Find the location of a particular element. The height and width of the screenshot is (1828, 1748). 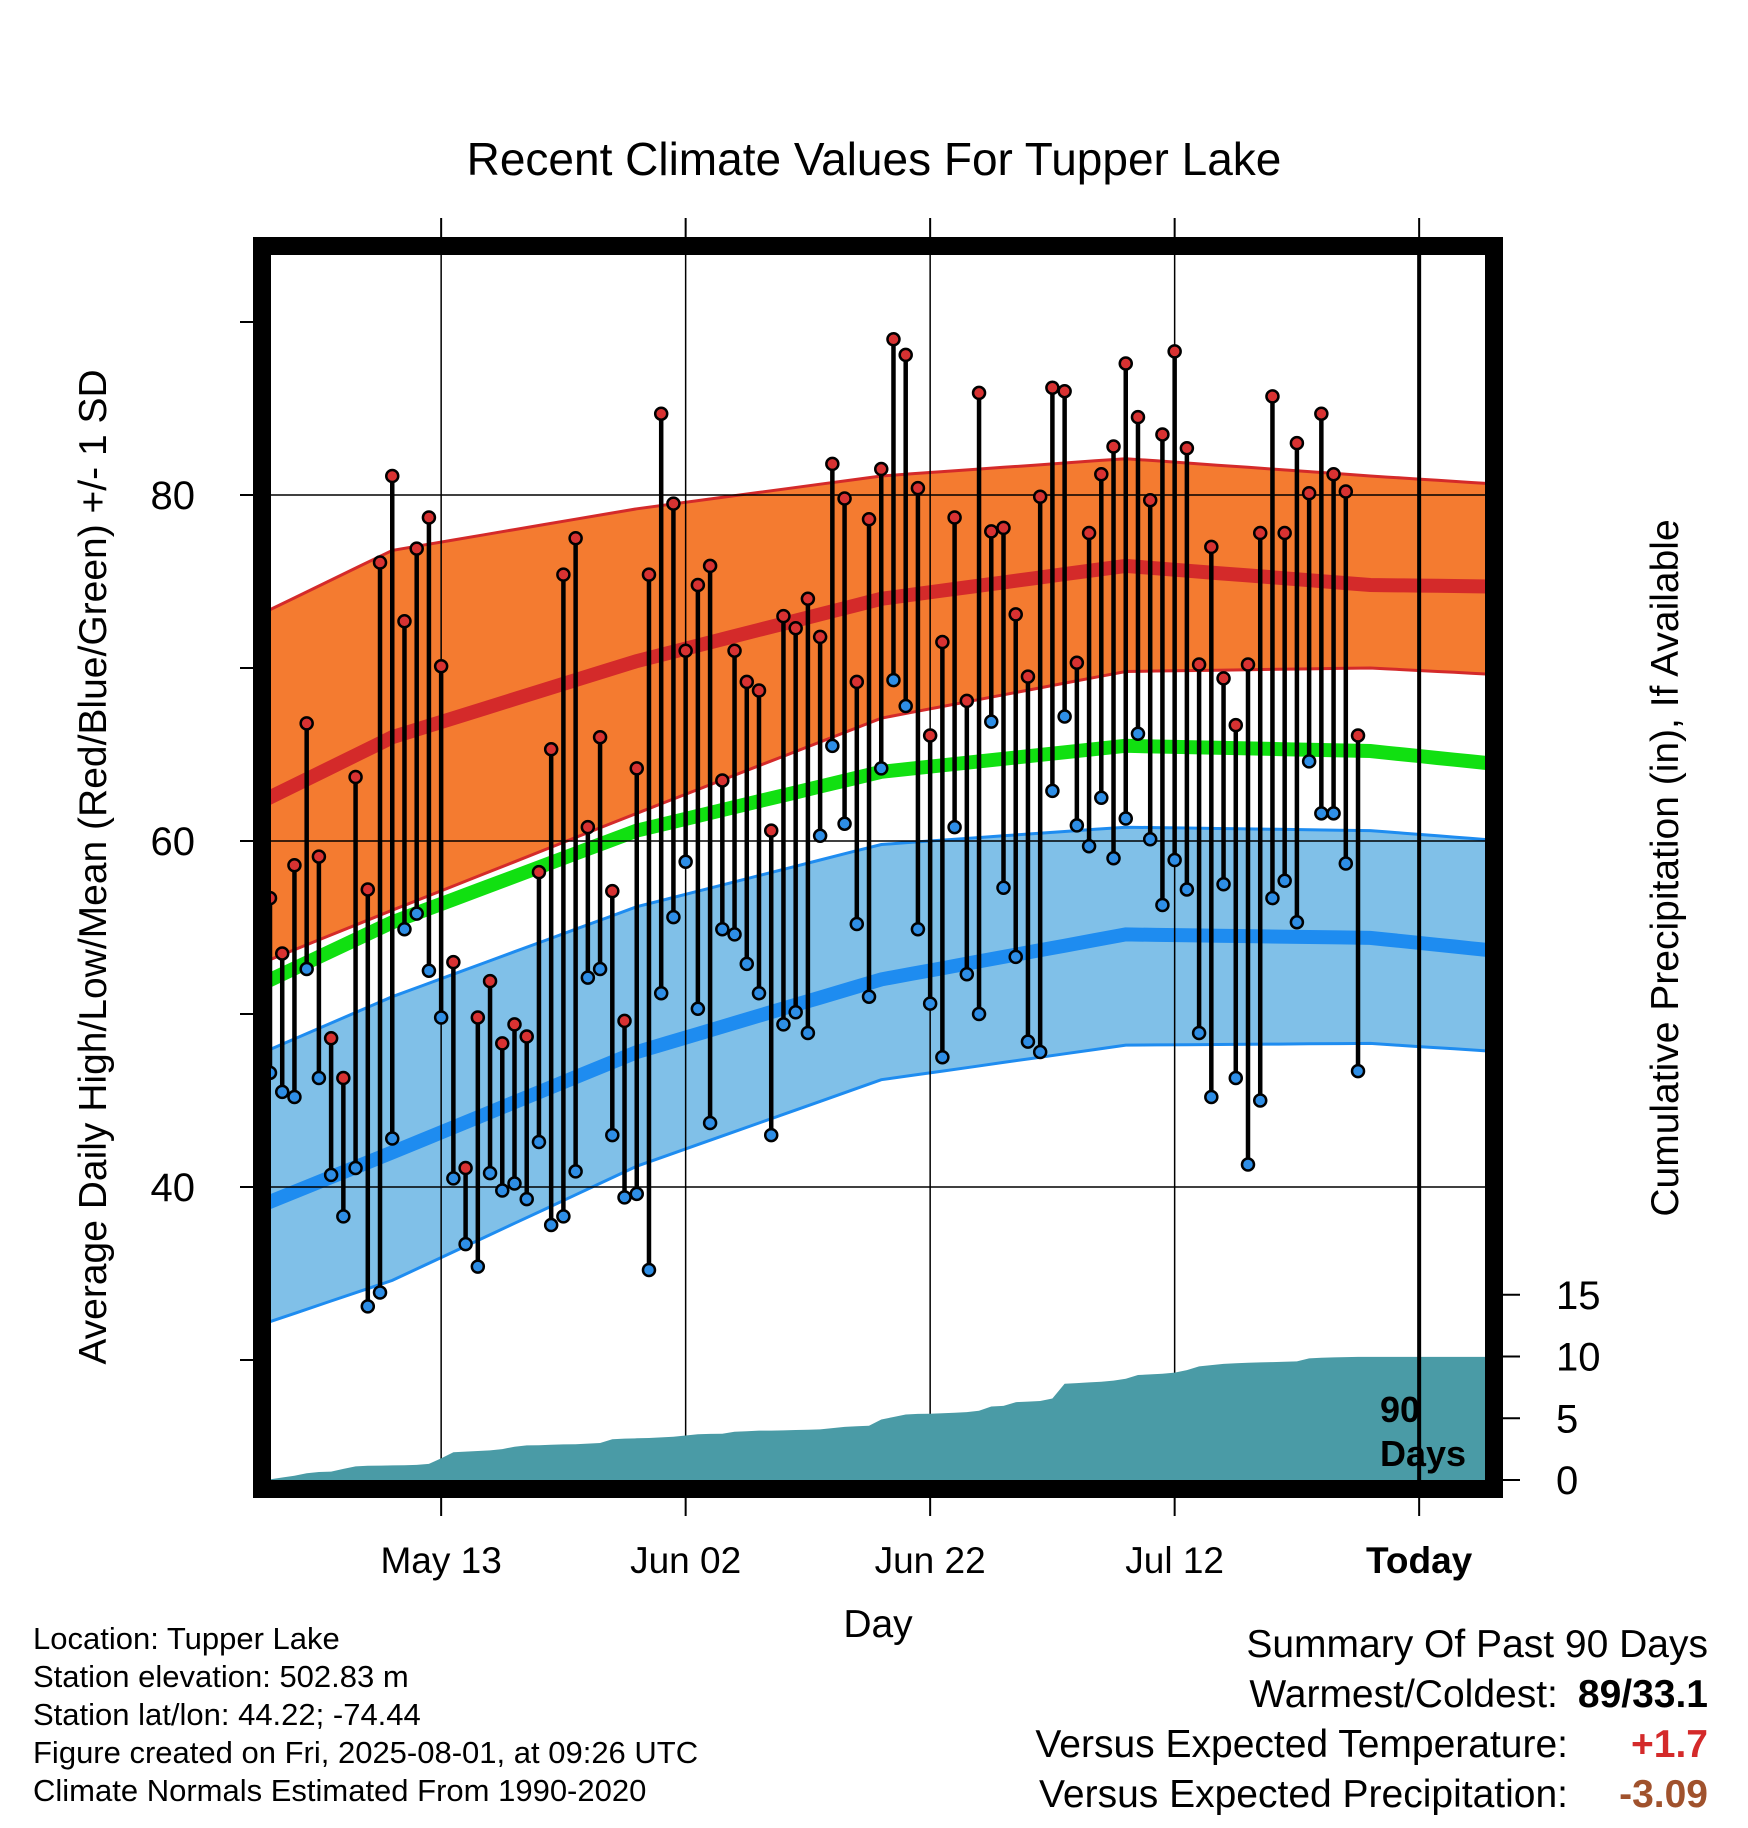

y-tick-label: 40 is located at coordinates (173, 1188).